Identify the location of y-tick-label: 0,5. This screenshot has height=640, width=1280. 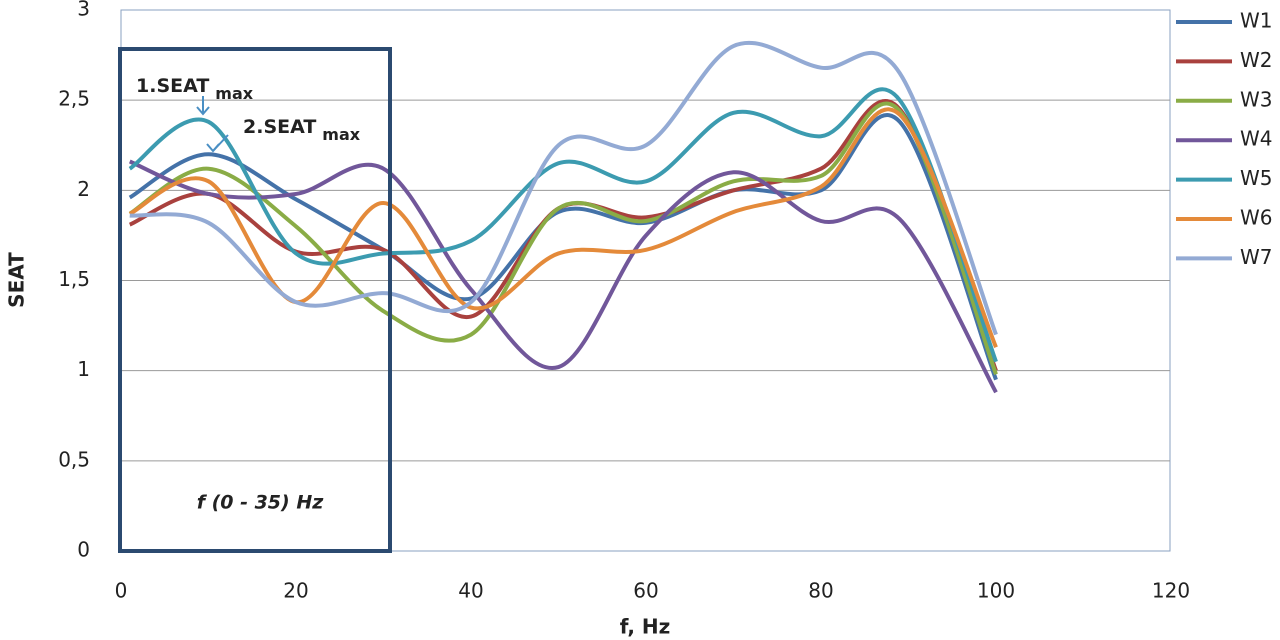
(74, 459).